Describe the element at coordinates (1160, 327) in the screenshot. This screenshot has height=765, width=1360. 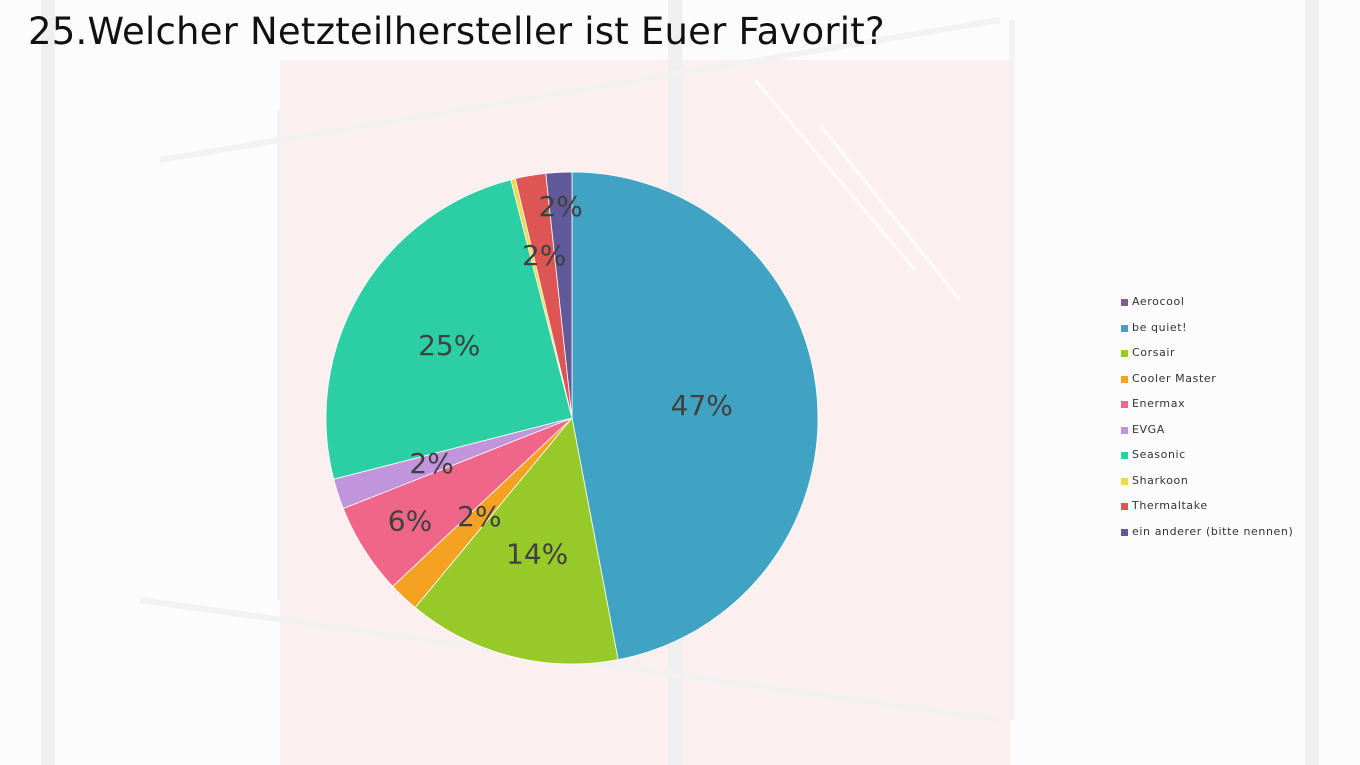
I see `legend-label: be quiet!` at that location.